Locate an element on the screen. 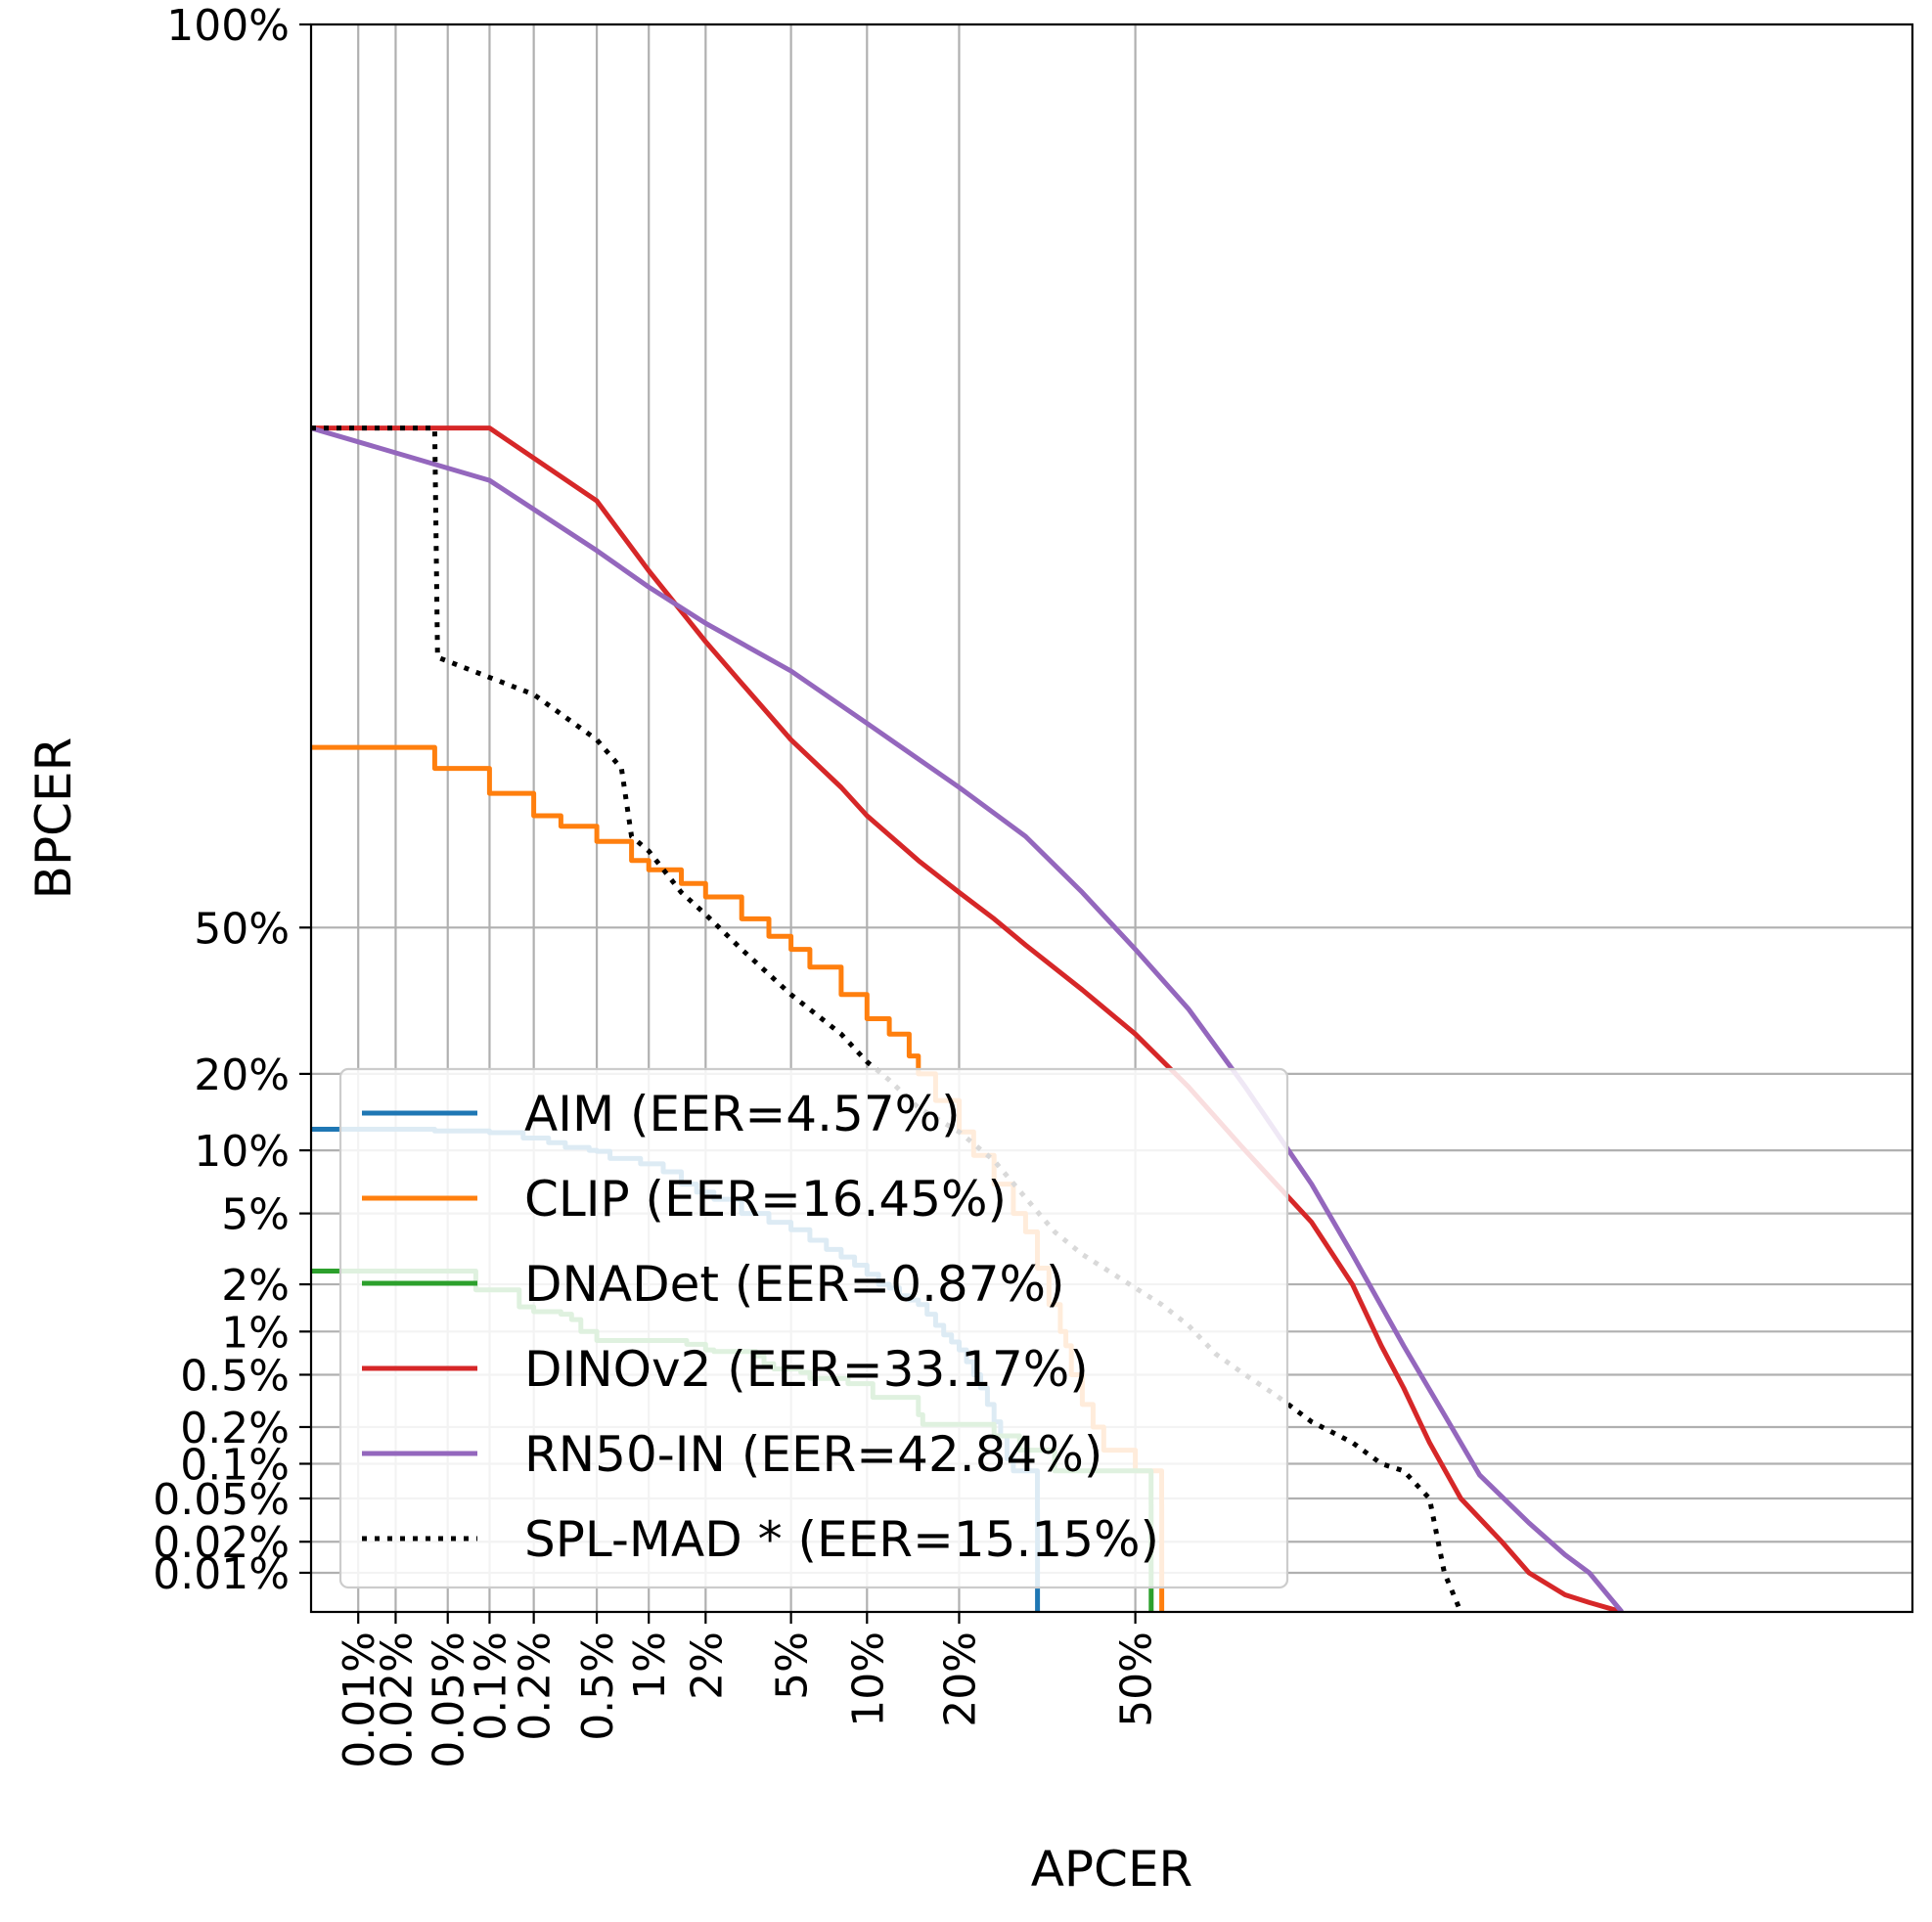  y-tick-label: 2% is located at coordinates (256, 1286).